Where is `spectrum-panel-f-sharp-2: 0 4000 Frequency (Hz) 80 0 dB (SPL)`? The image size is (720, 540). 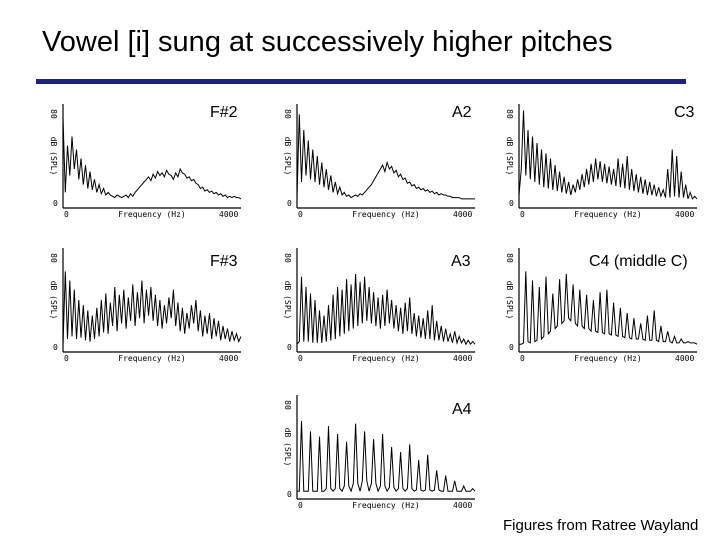 spectrum-panel-f-sharp-2: 0 4000 Frequency (Hz) 80 0 dB (SPL) is located at coordinates (147, 158).